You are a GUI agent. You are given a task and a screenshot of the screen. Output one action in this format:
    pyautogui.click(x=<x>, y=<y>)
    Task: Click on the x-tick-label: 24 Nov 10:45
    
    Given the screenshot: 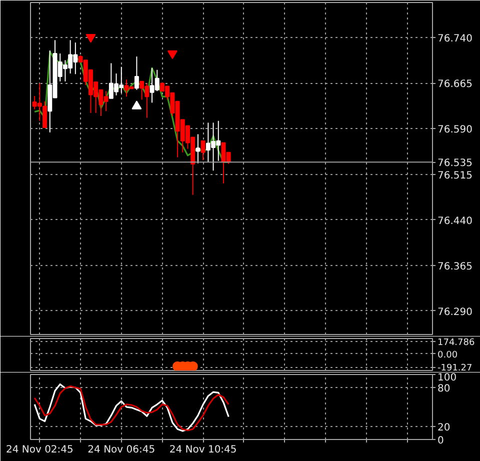 What is the action you would take?
    pyautogui.click(x=203, y=450)
    